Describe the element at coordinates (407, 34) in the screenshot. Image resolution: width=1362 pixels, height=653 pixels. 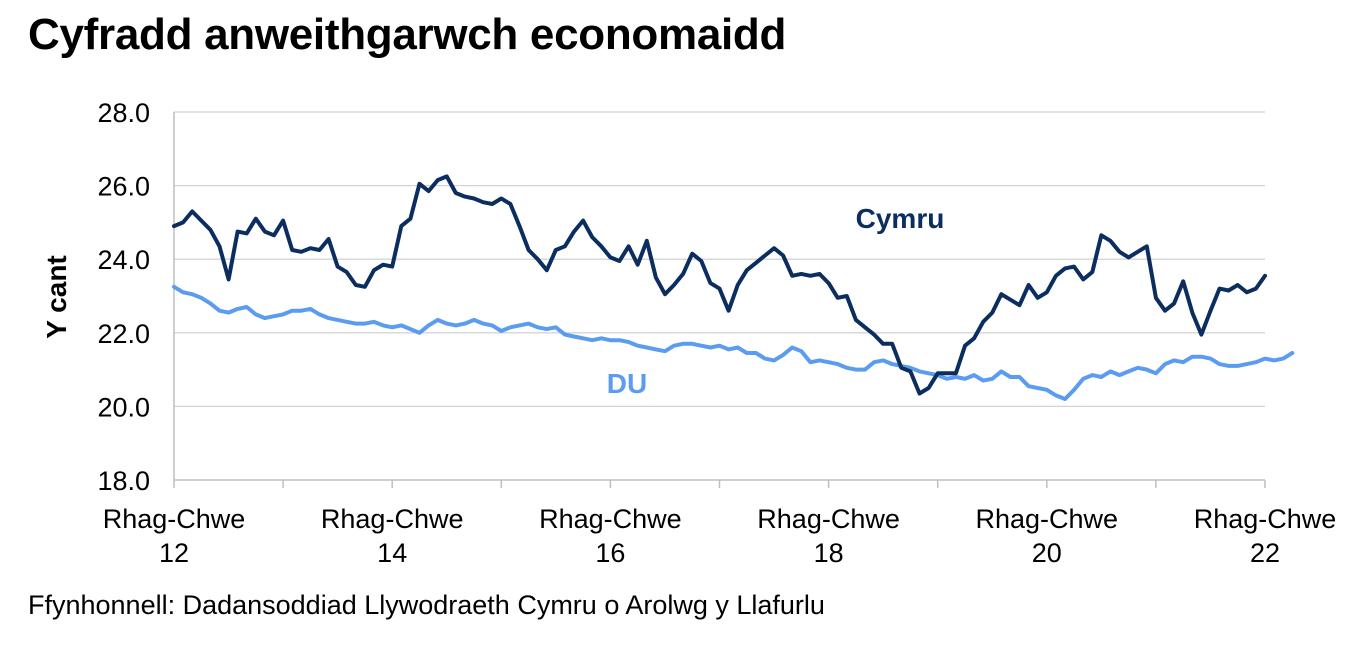
I see `chart-title: Cyfradd anweithgarwch economaidd` at that location.